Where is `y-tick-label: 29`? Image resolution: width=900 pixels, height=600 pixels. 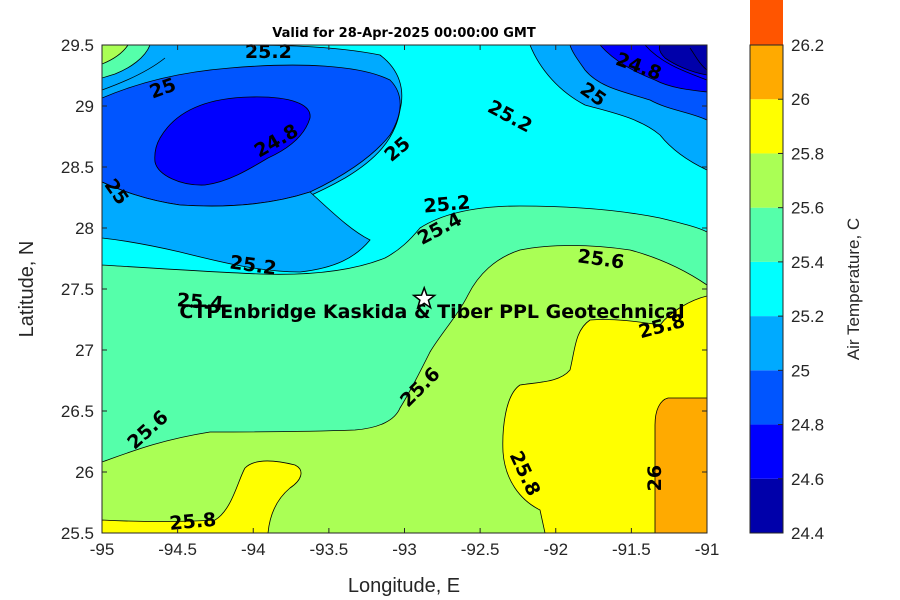 y-tick-label: 29 is located at coordinates (84, 106).